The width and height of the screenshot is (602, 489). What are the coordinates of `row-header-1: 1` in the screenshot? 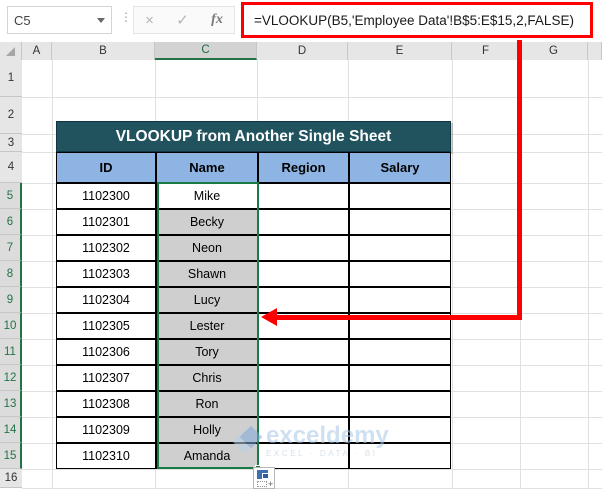 It's located at (11, 78).